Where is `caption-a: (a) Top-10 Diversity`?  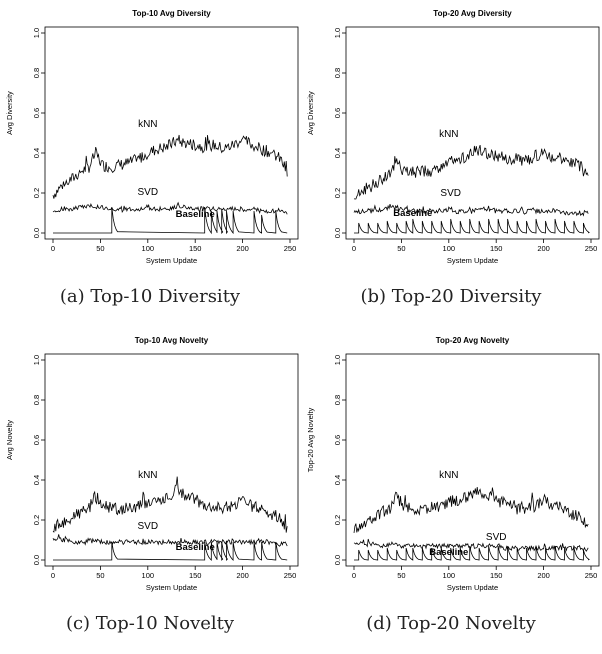 caption-a: (a) Top-10 Diversity is located at coordinates (150, 296).